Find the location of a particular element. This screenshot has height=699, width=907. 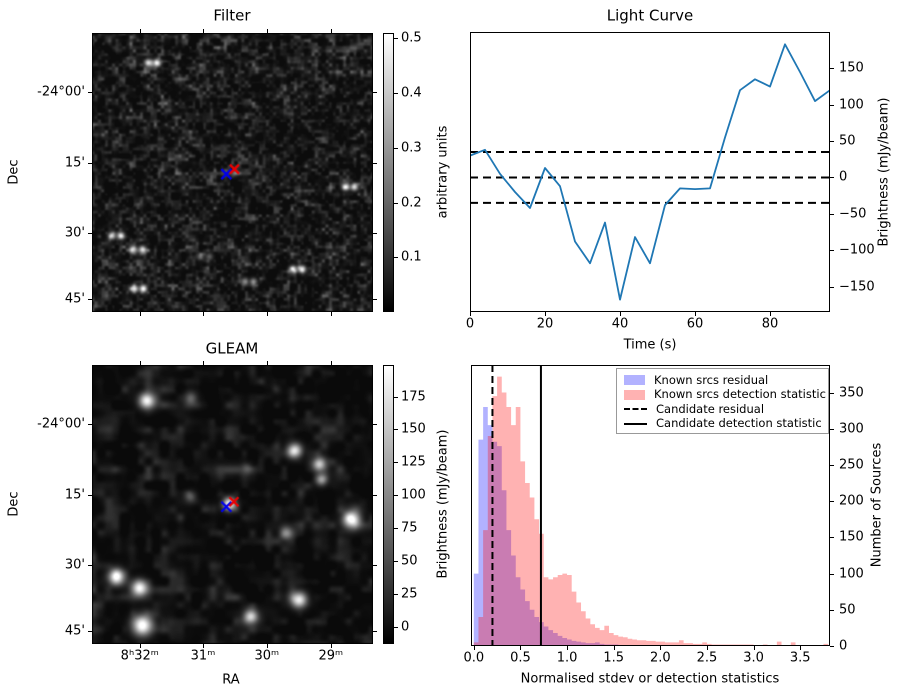

filter-xtick-top is located at coordinates (267, 31).